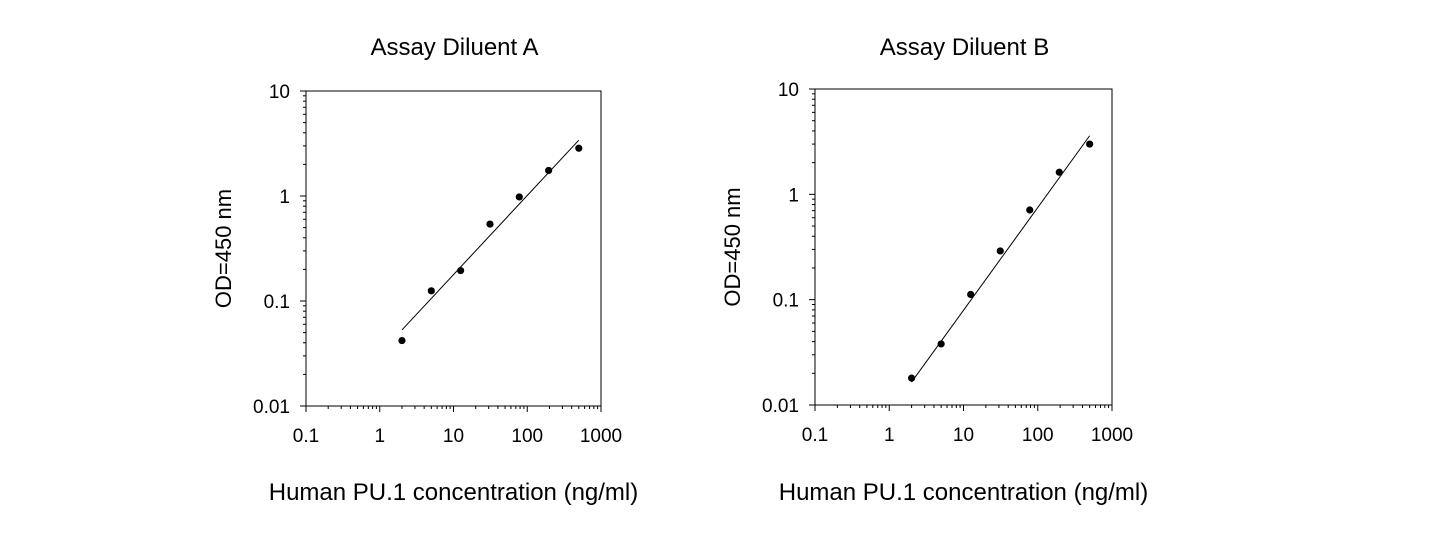 This screenshot has height=536, width=1449. Describe the element at coordinates (490, 235) in the screenshot. I see `fit-line` at that location.